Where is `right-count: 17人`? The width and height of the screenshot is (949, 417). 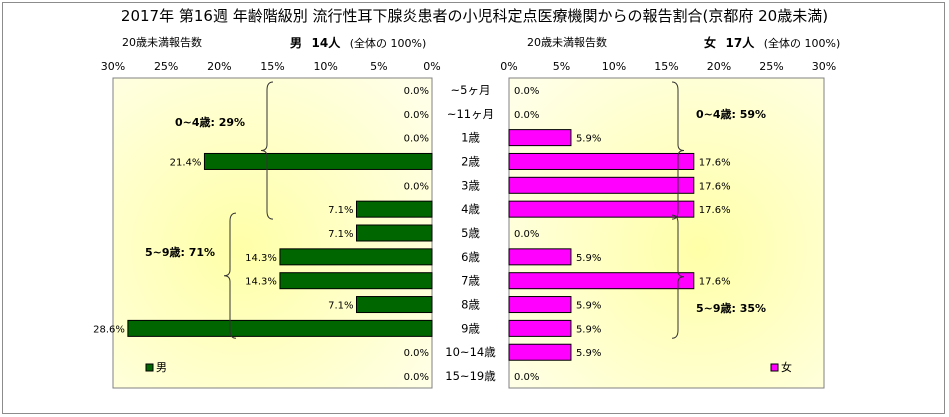
right-count: 17人 is located at coordinates (740, 43).